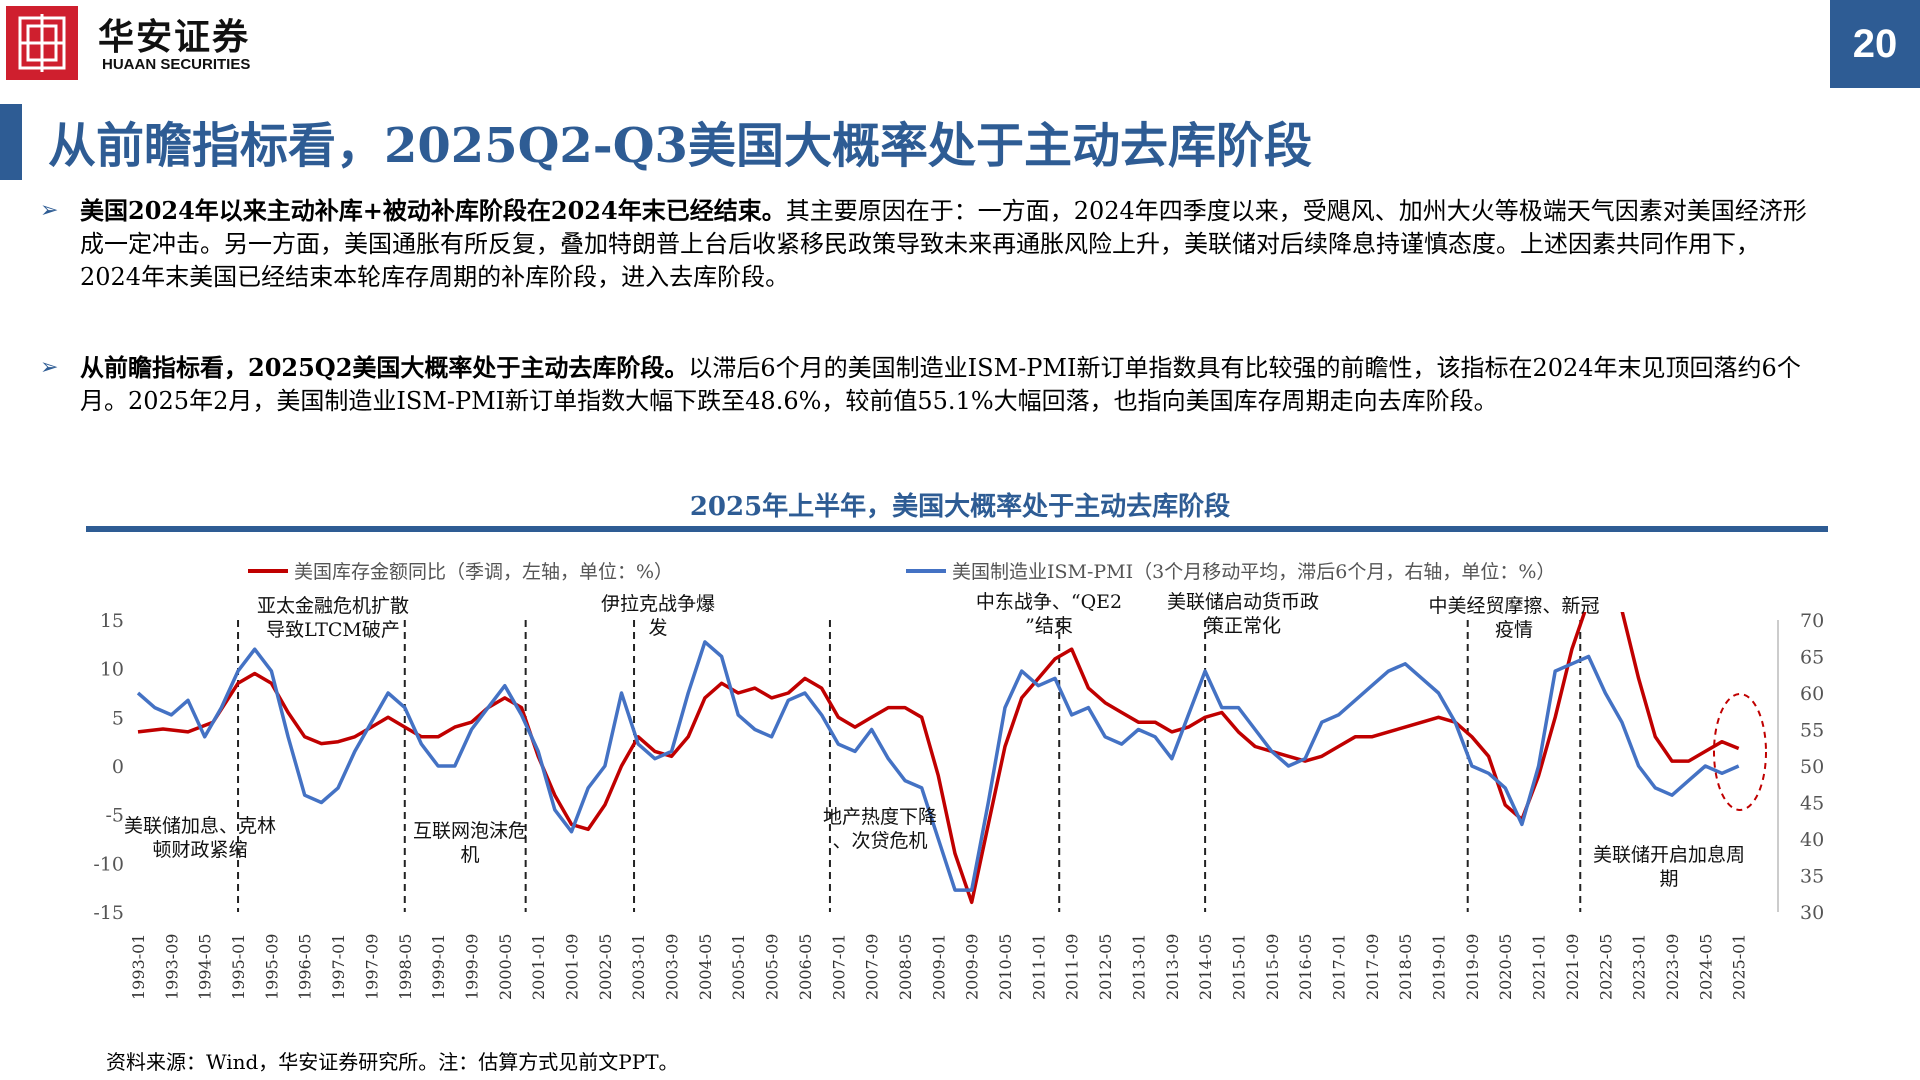 The image size is (1920, 1080). What do you see at coordinates (957, 529) in the screenshot?
I see `chart-title-rule` at bounding box center [957, 529].